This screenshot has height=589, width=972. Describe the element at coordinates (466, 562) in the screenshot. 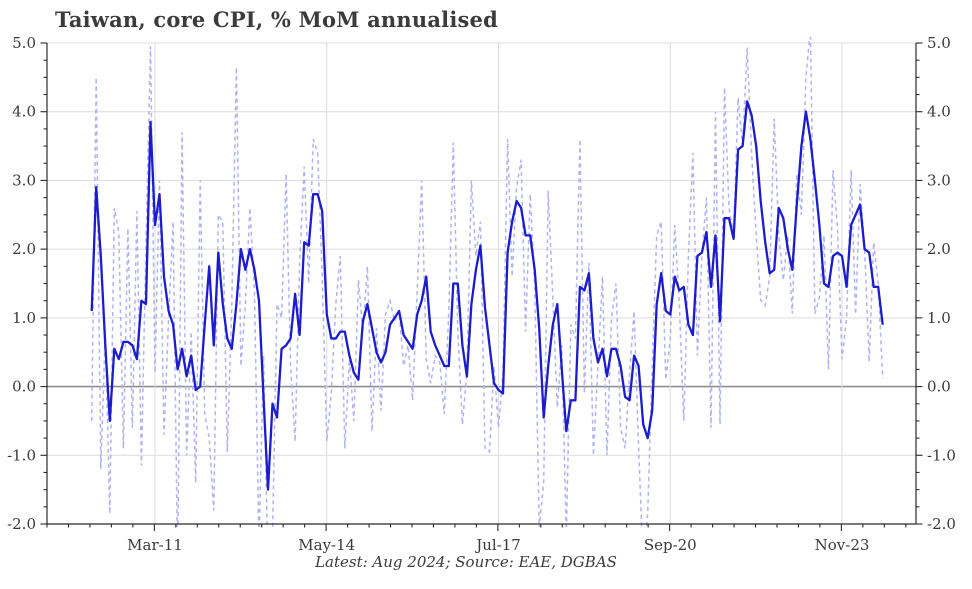

I see `chart-footnote: Latest: Aug 2024; Source: EAE, DGBAS` at that location.